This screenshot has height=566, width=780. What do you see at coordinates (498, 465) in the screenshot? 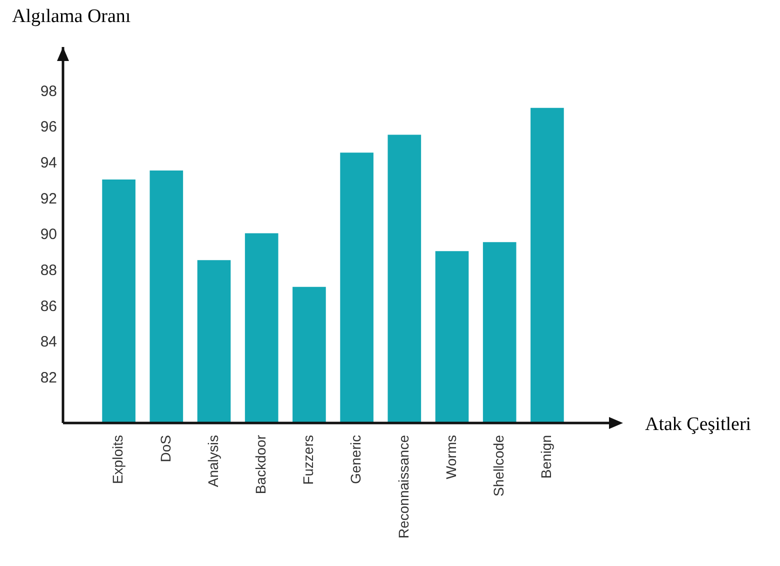
I see `x-tick-label: Shellcode` at bounding box center [498, 465].